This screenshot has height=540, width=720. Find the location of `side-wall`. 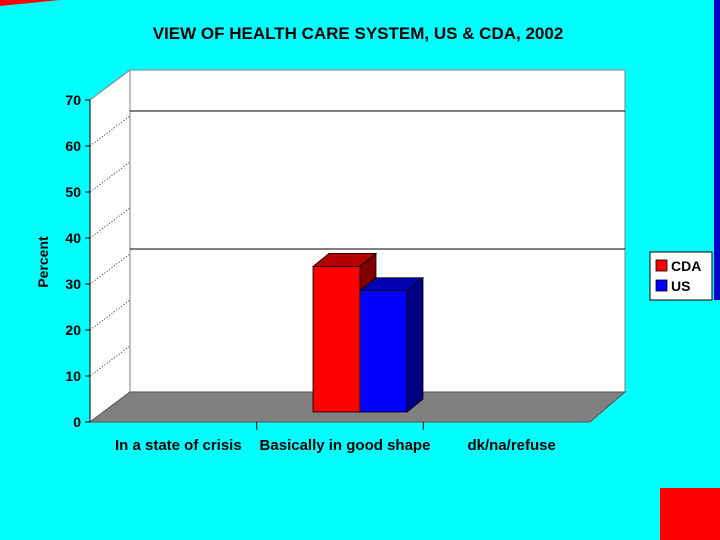

side-wall is located at coordinates (110, 246).